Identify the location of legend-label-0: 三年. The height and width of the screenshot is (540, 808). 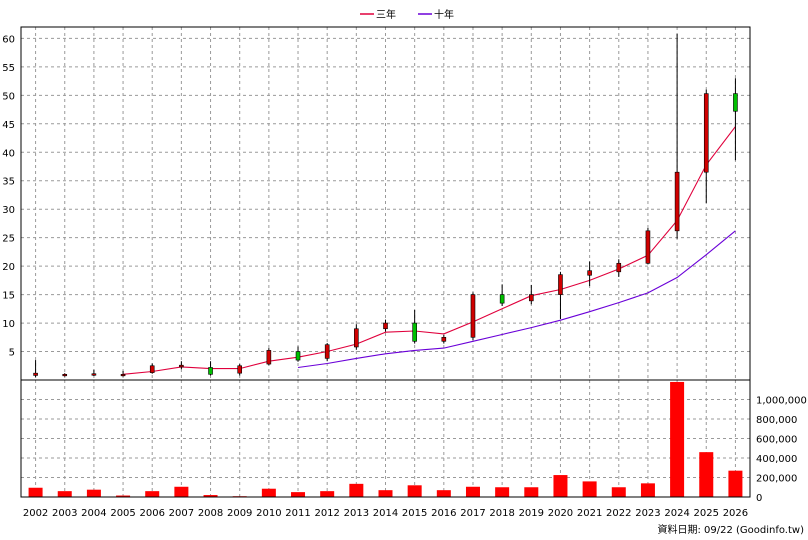
(386, 14).